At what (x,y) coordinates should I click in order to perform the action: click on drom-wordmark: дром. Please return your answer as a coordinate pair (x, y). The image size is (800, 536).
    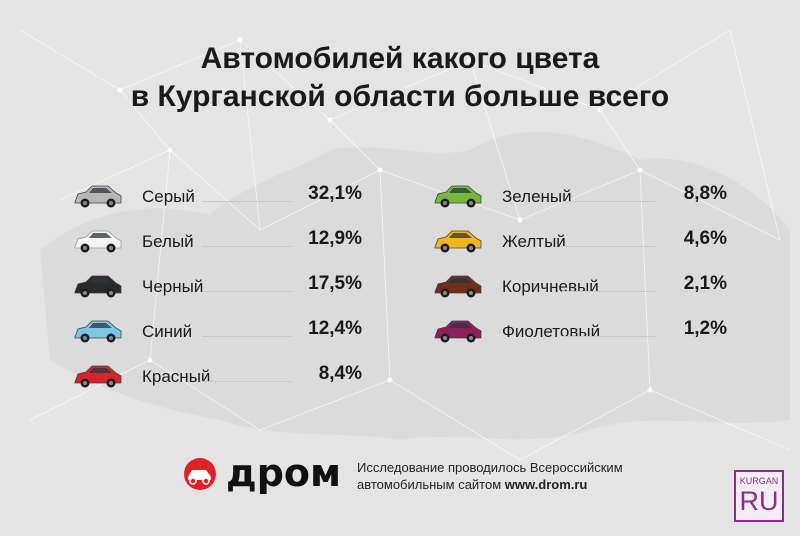
    Looking at the image, I should click on (284, 473).